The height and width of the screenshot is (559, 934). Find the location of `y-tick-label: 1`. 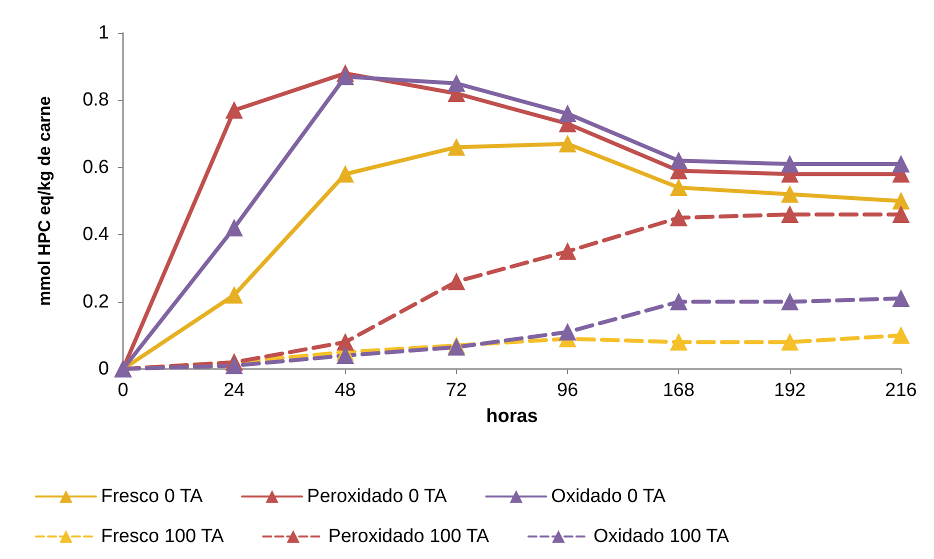

y-tick-label: 1 is located at coordinates (103, 33).